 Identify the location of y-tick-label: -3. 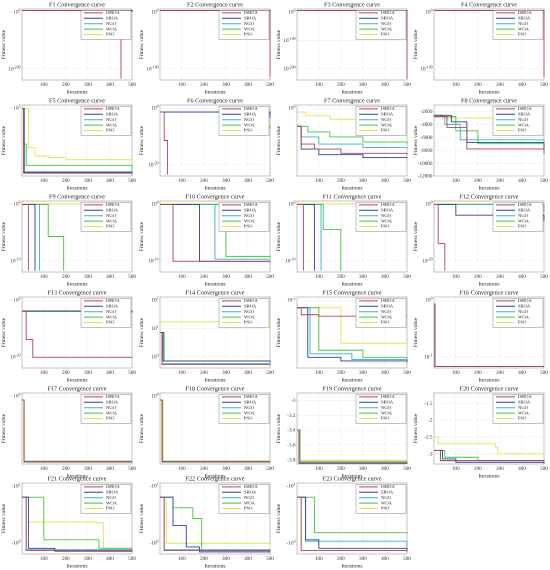
(430, 455).